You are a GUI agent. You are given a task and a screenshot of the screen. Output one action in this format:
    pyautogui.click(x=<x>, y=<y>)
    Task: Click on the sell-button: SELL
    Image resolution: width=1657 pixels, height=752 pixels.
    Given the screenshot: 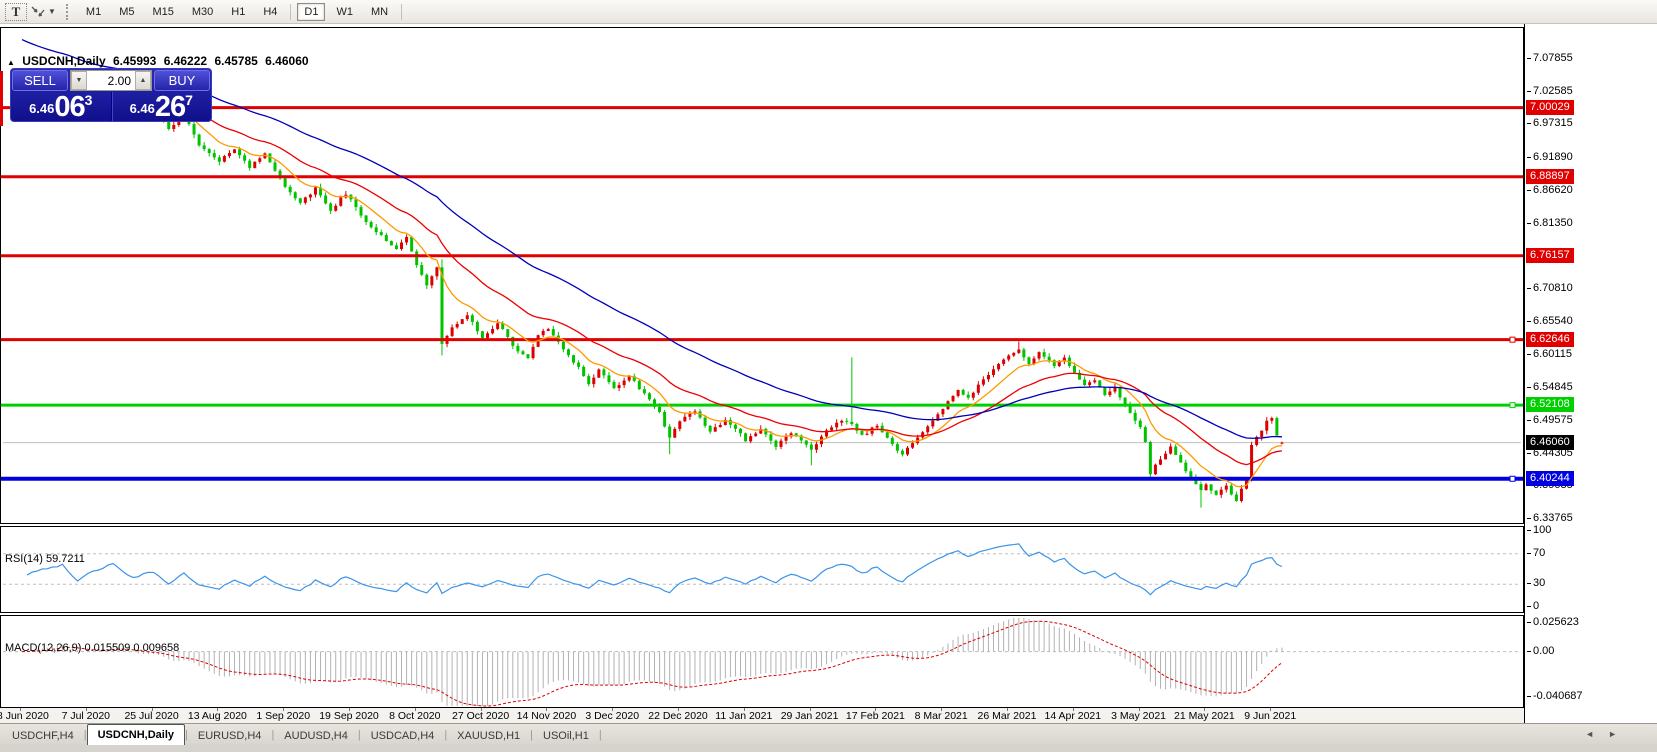 What is the action you would take?
    pyautogui.click(x=40, y=80)
    